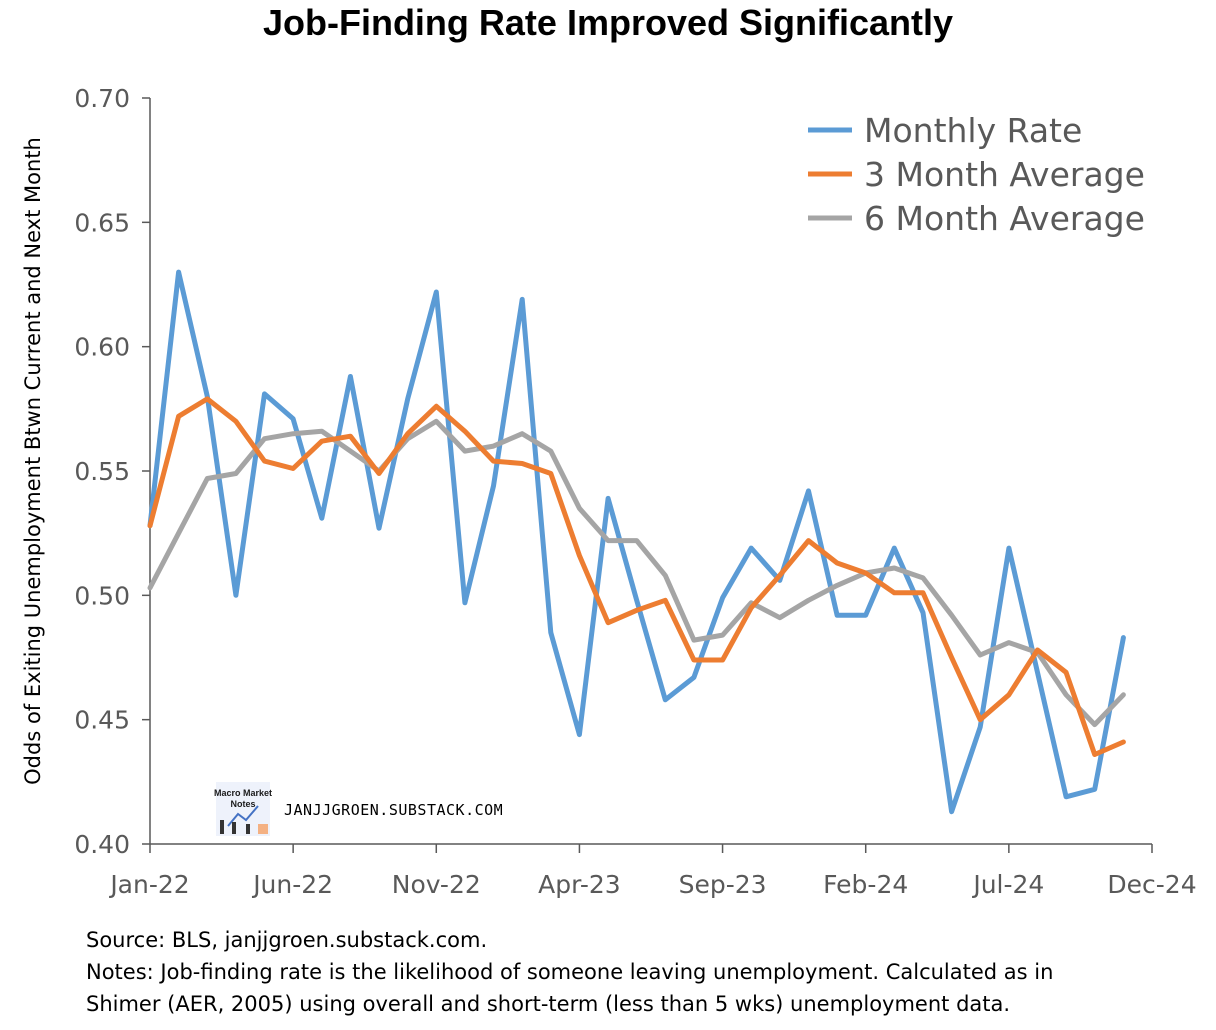 The image size is (1216, 1030). What do you see at coordinates (102, 595) in the screenshot?
I see `y-tick-label: 0.50` at bounding box center [102, 595].